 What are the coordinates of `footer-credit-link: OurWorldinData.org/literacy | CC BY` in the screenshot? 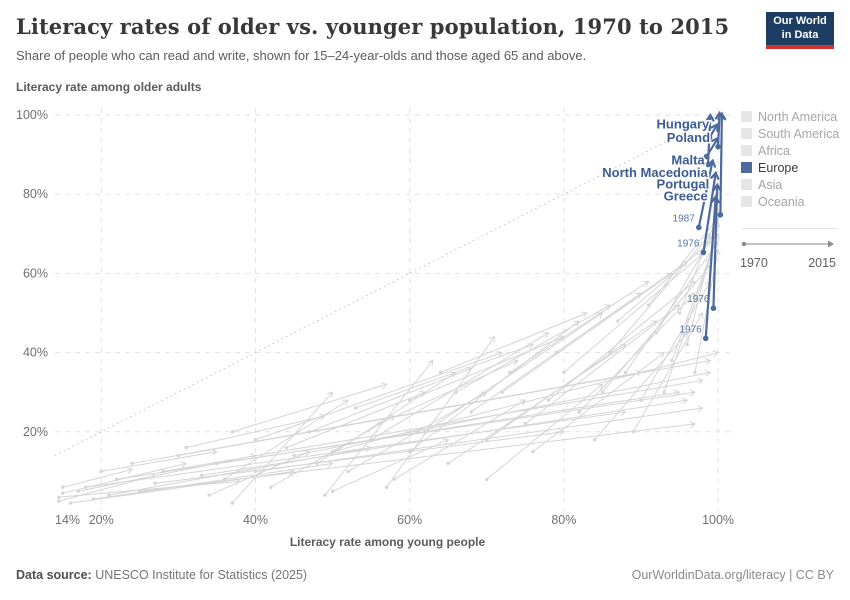 It's located at (732, 575).